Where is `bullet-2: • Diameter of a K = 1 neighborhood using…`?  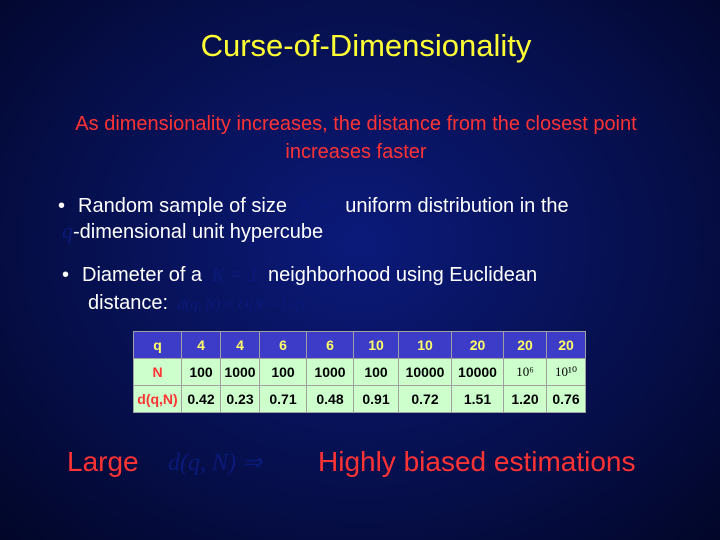 bullet-2: • Diameter of a K = 1 neighborhood using… is located at coordinates (382, 275).